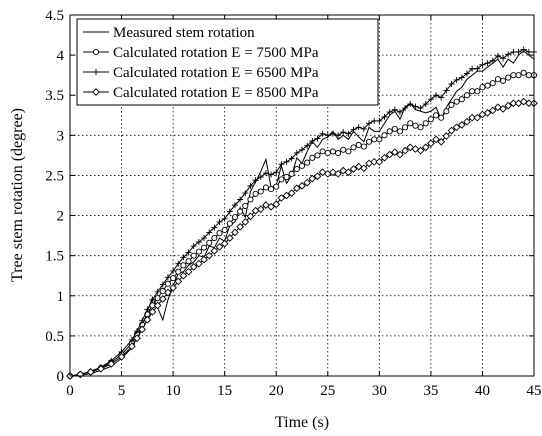  Describe the element at coordinates (70, 391) in the screenshot. I see `x-tick-label: 0` at that location.